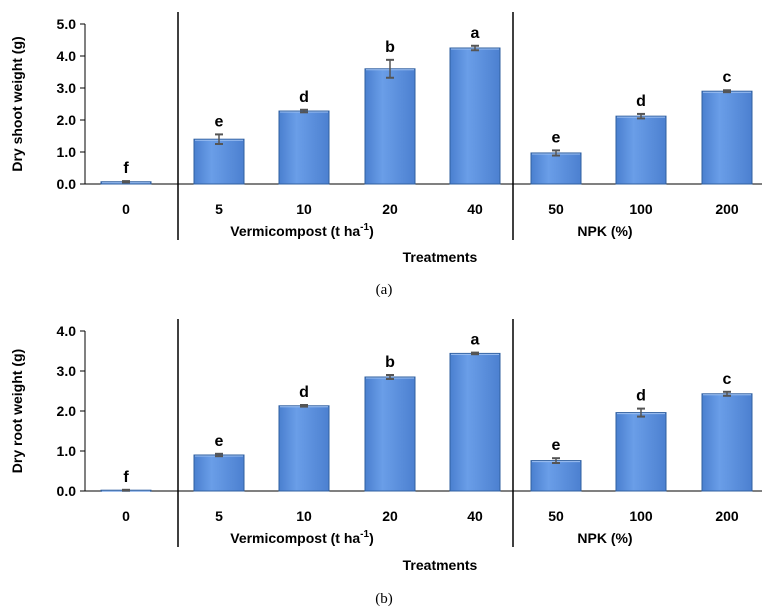  What do you see at coordinates (384, 290) in the screenshot?
I see `figure-caption: (a)` at bounding box center [384, 290].